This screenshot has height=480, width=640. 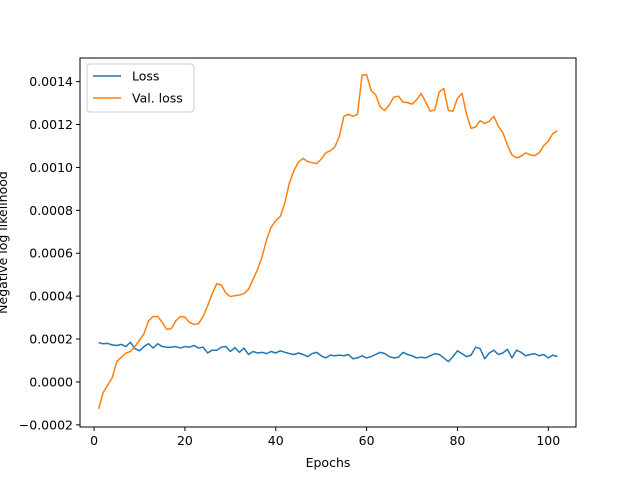 What do you see at coordinates (46, 424) in the screenshot?
I see `y-tick-label: −0.0002` at bounding box center [46, 424].